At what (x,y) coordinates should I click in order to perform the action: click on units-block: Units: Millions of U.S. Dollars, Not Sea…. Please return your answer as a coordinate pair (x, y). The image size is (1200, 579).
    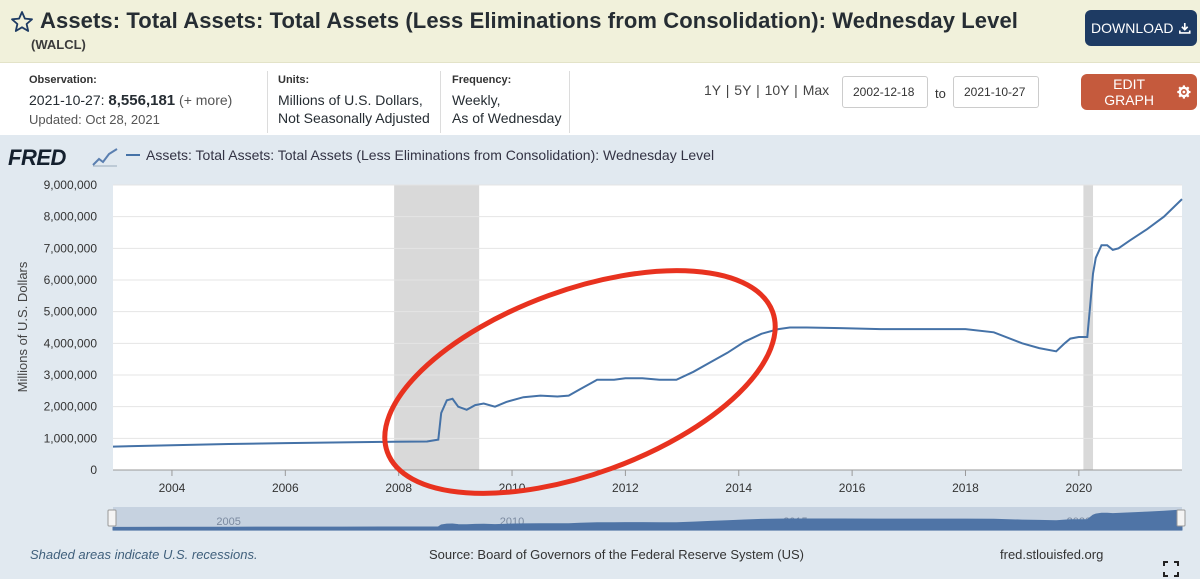
    Looking at the image, I should click on (354, 99).